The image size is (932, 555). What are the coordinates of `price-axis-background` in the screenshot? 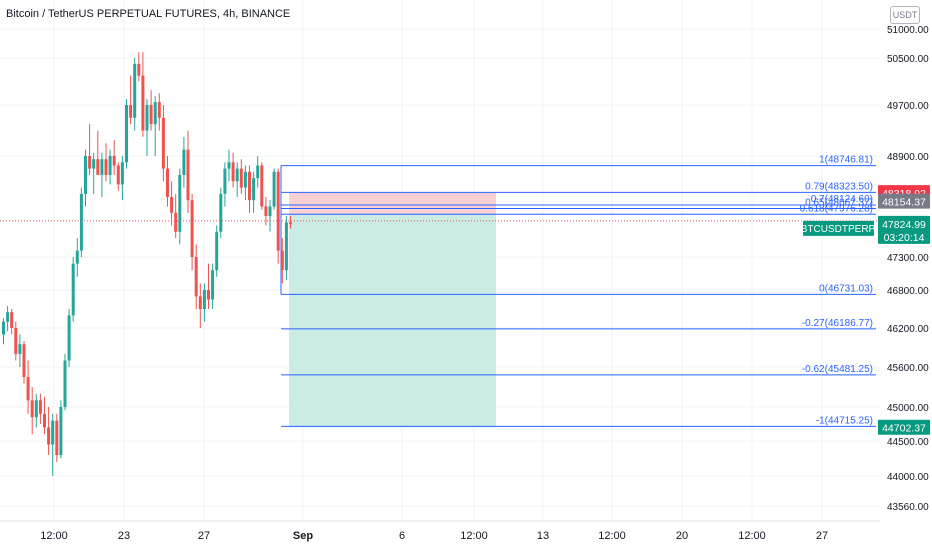 It's located at (906, 275).